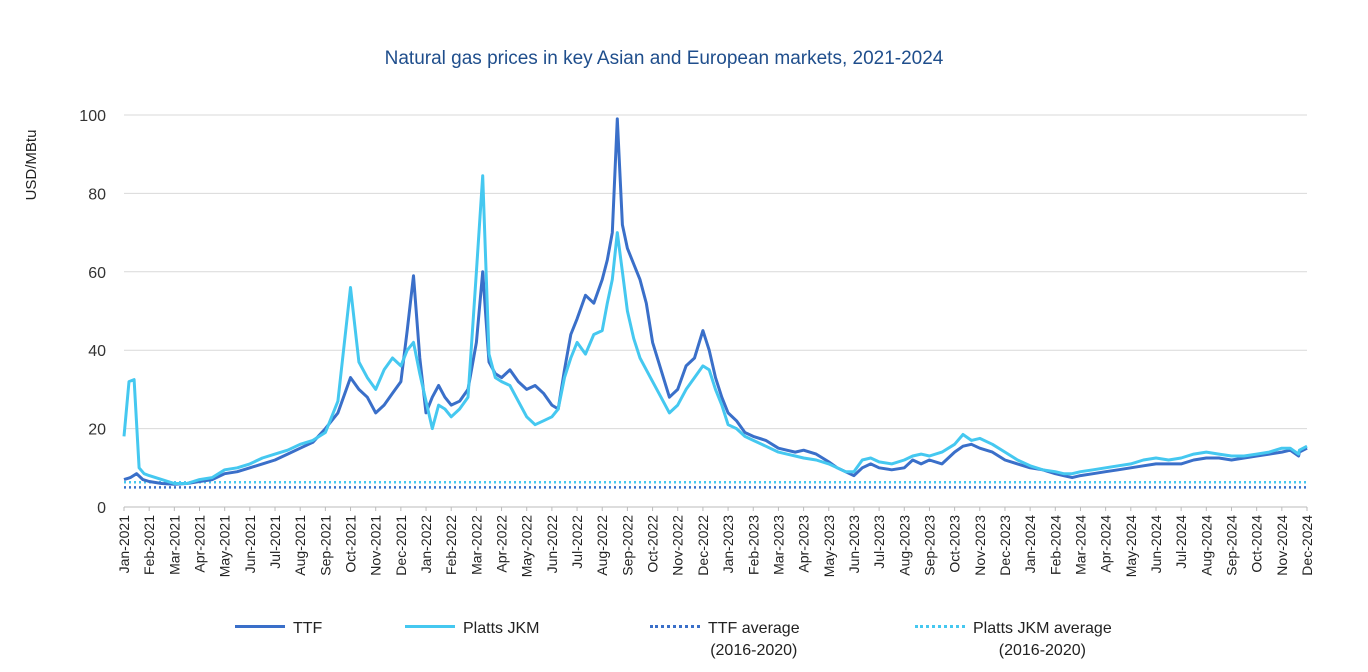  I want to click on x-tick-label: Apr-2023, so click(804, 544).